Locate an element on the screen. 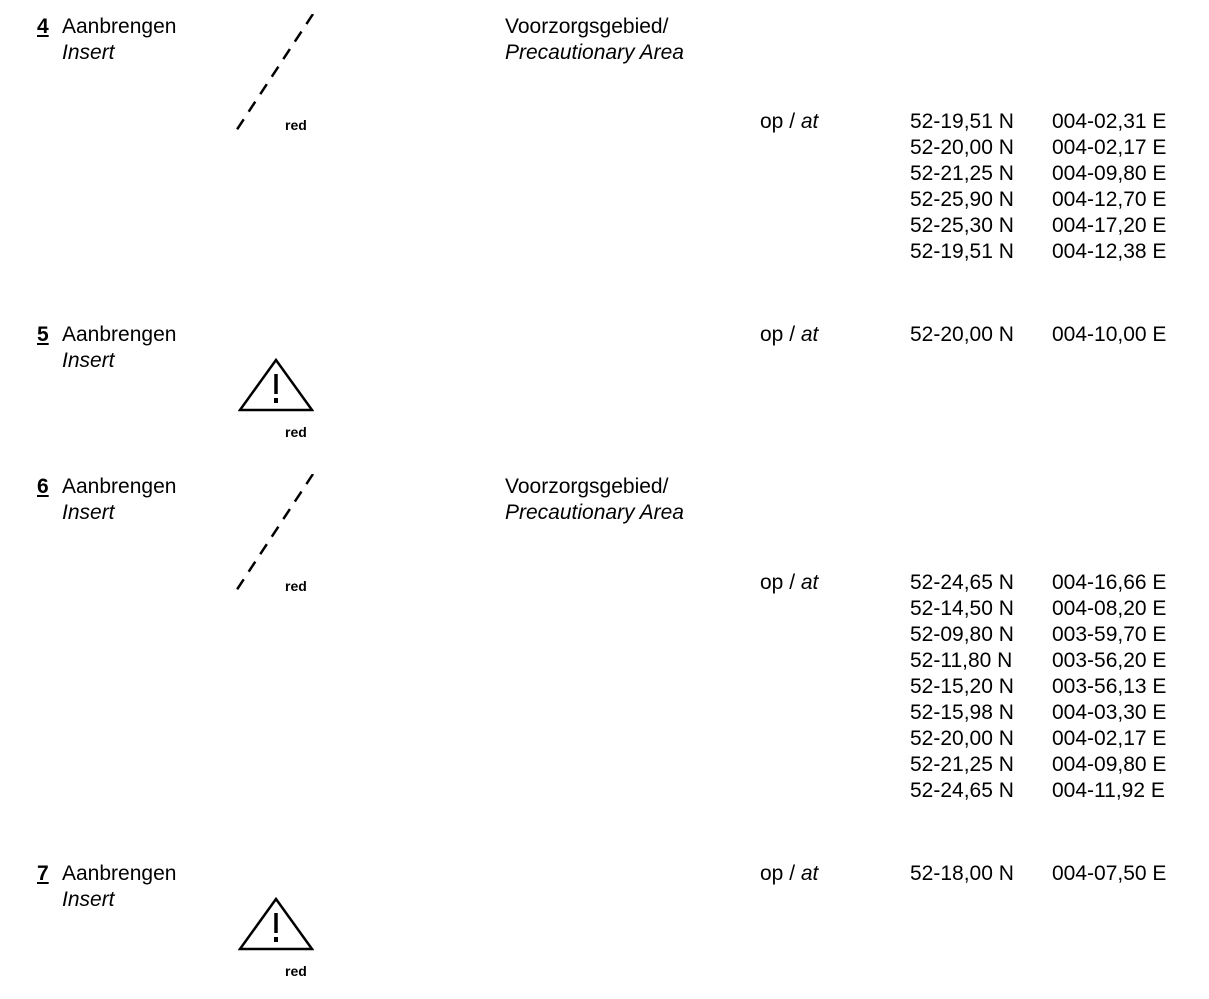 Image resolution: width=1209 pixels, height=999 pixels. coordinate-row: 52-25,30 N 004-17,20 E is located at coordinates (1038, 225).